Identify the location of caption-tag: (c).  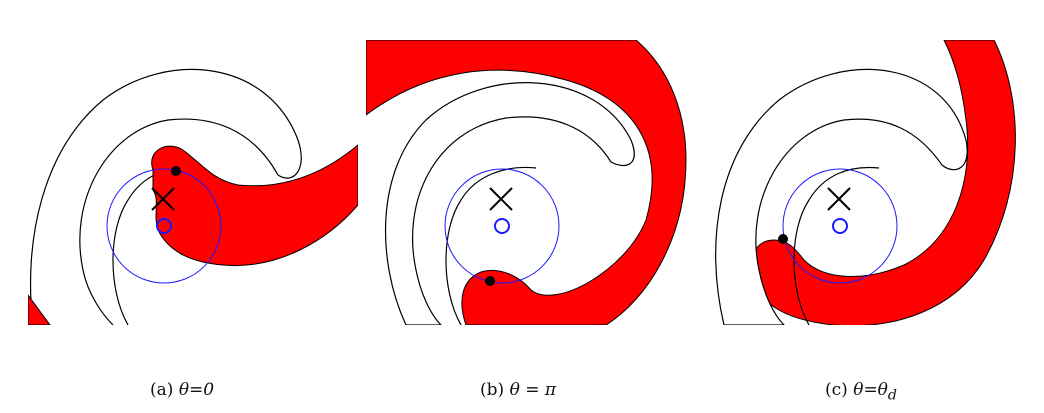
(836, 390).